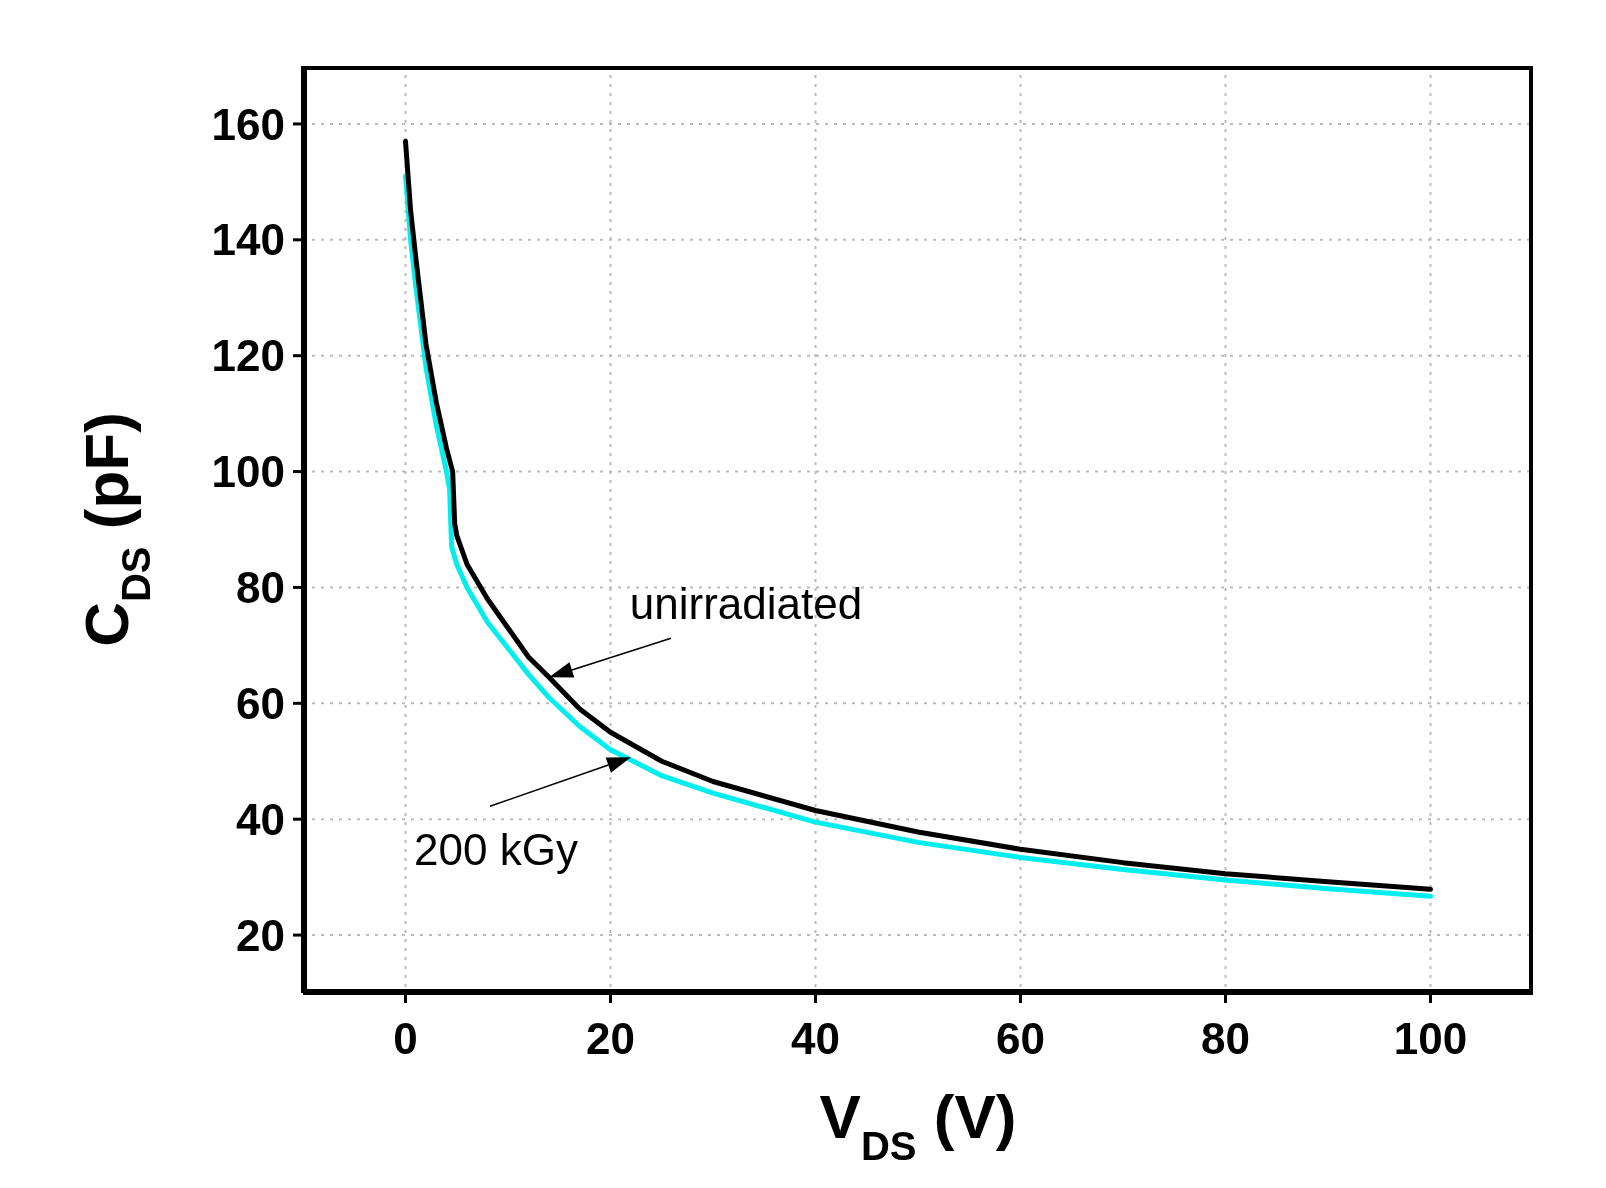 The width and height of the screenshot is (1606, 1188). Describe the element at coordinates (1430, 1039) in the screenshot. I see `x-tick-label: 100` at that location.